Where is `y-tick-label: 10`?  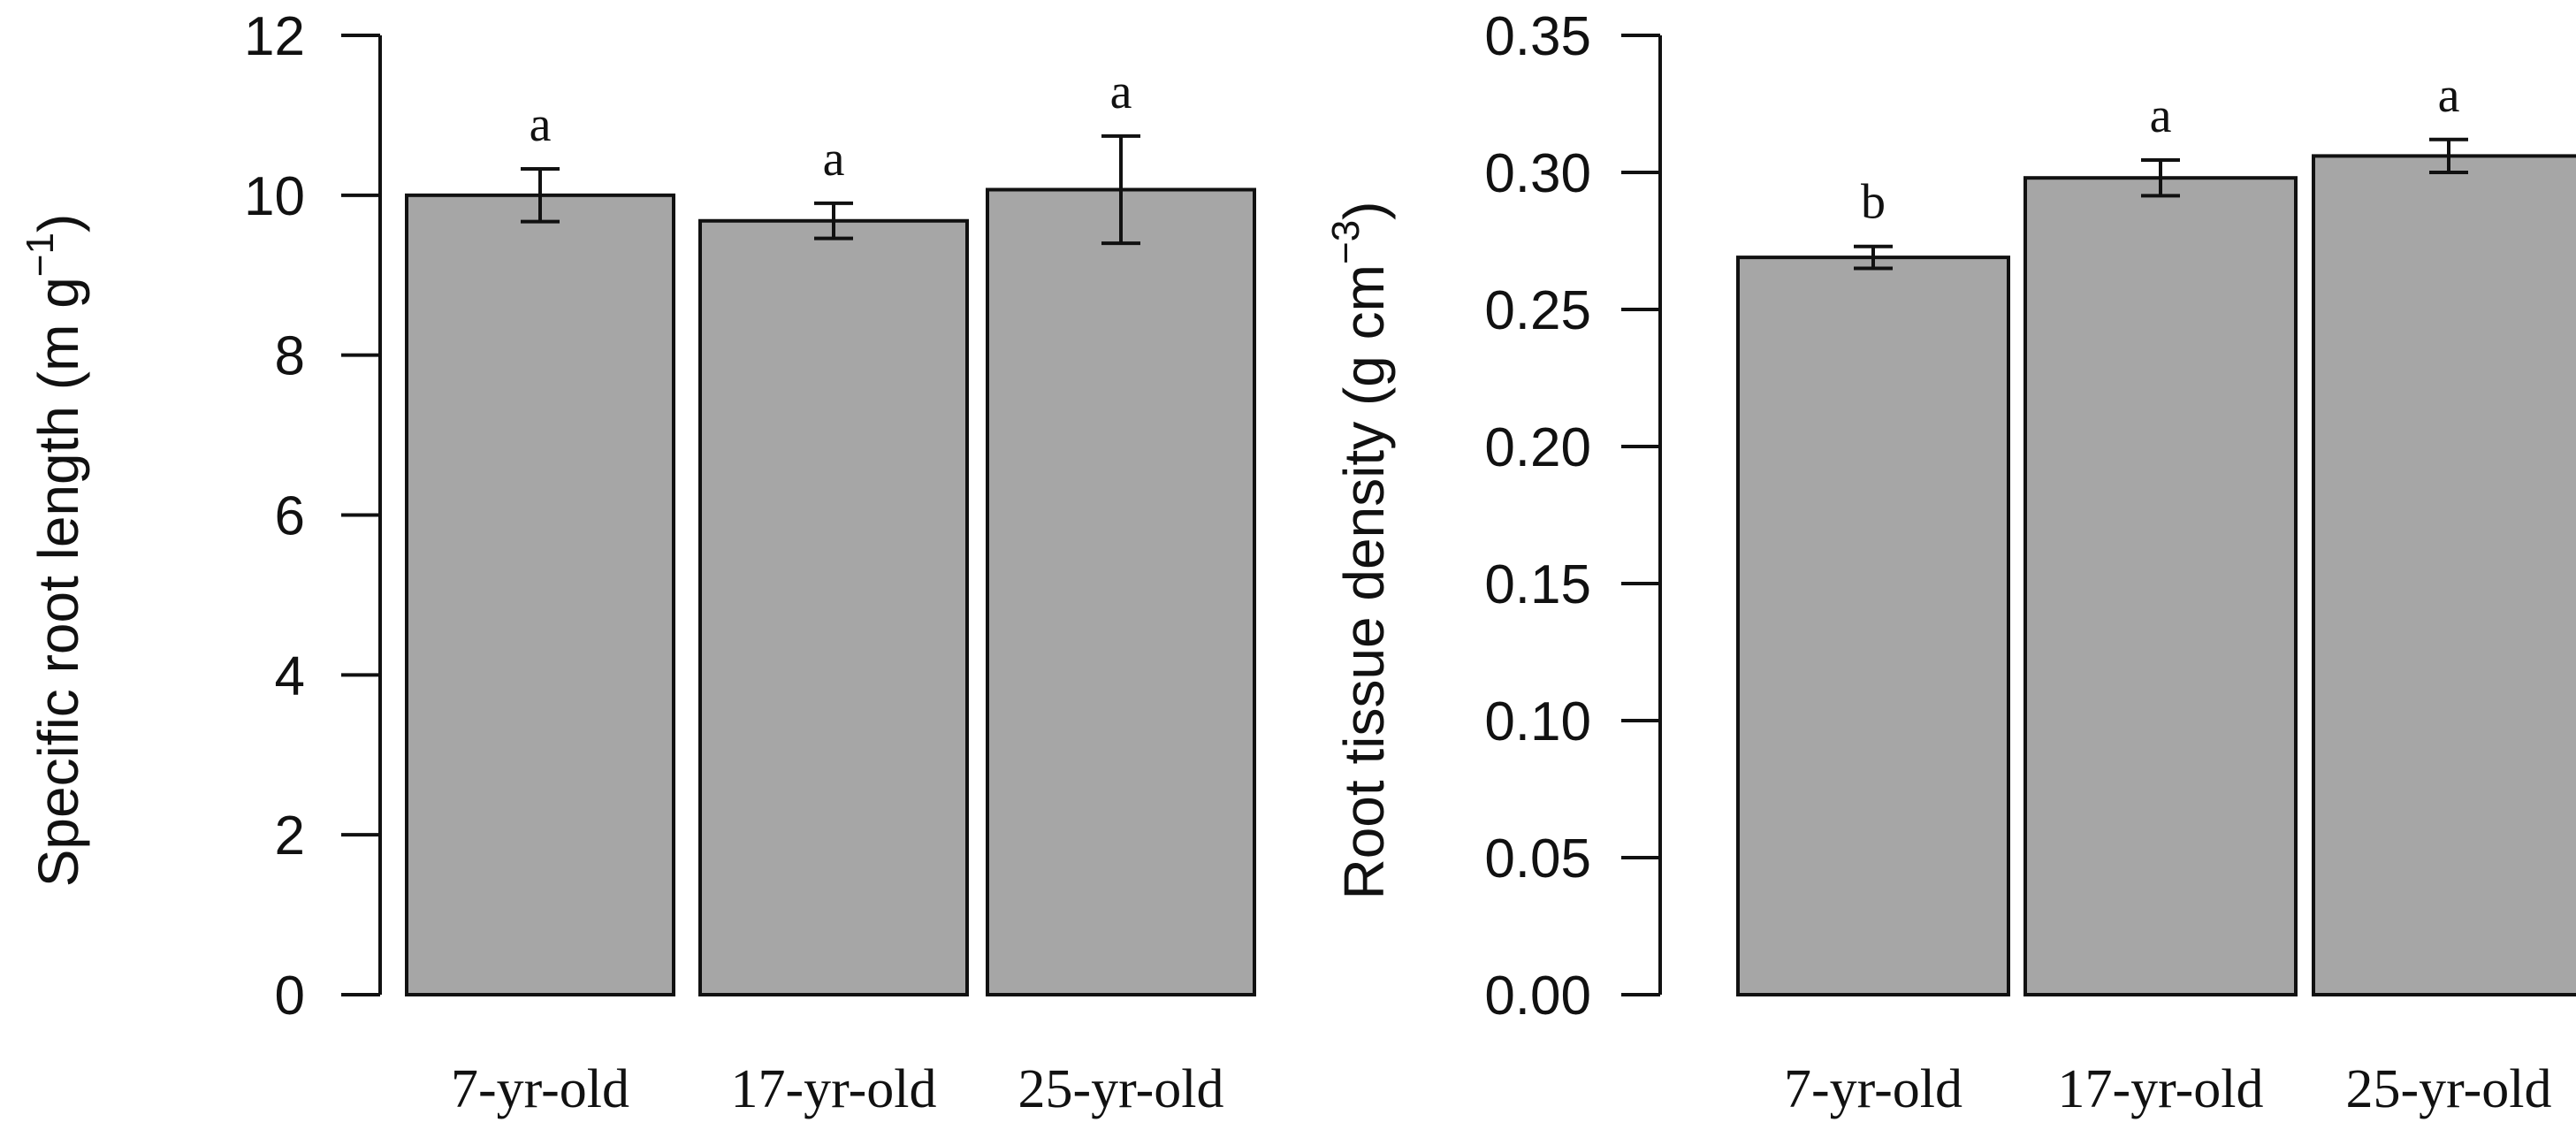
y-tick-label: 10 is located at coordinates (274, 197).